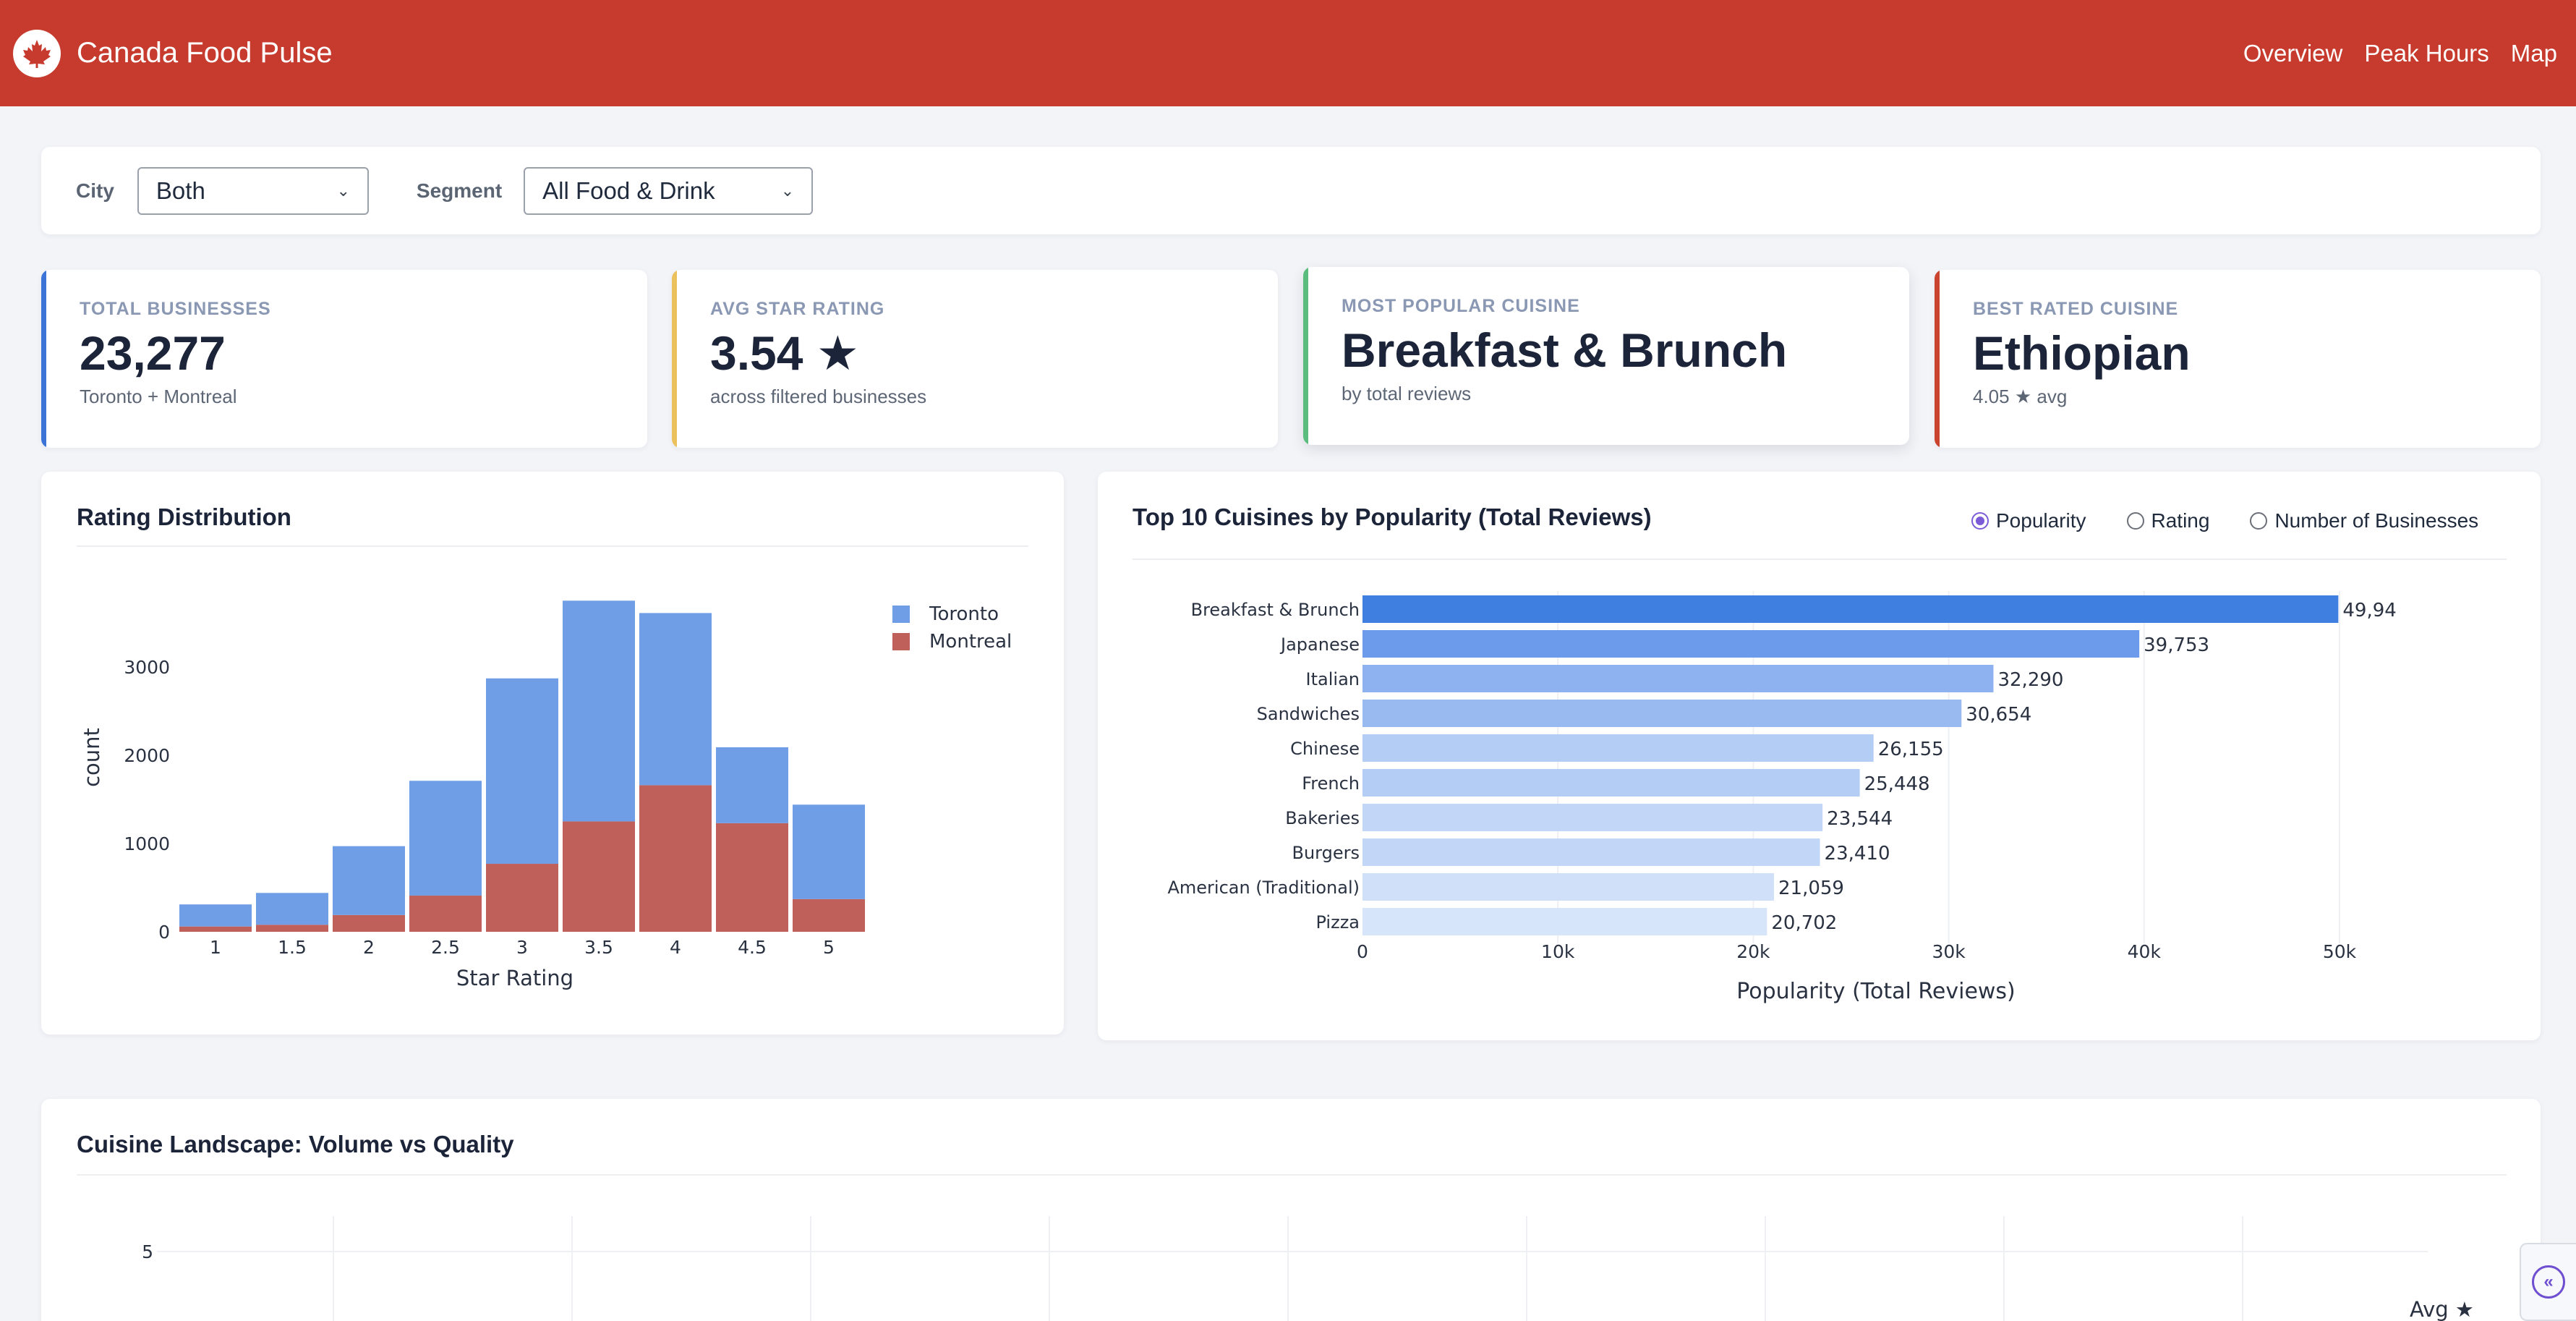 Image resolution: width=2576 pixels, height=1321 pixels. I want to click on data-label: 26,155, so click(1911, 749).